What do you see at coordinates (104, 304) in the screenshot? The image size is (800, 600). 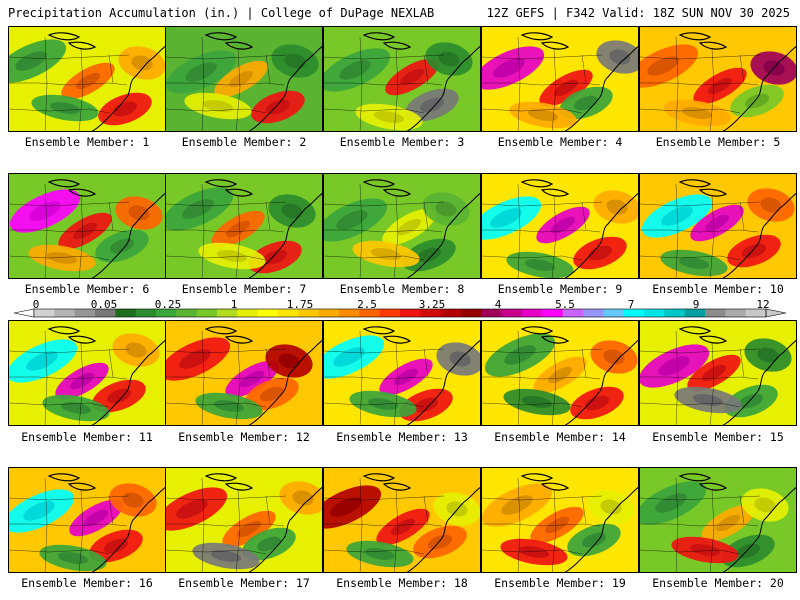 I see `colorbar-tick-label: 0.05` at bounding box center [104, 304].